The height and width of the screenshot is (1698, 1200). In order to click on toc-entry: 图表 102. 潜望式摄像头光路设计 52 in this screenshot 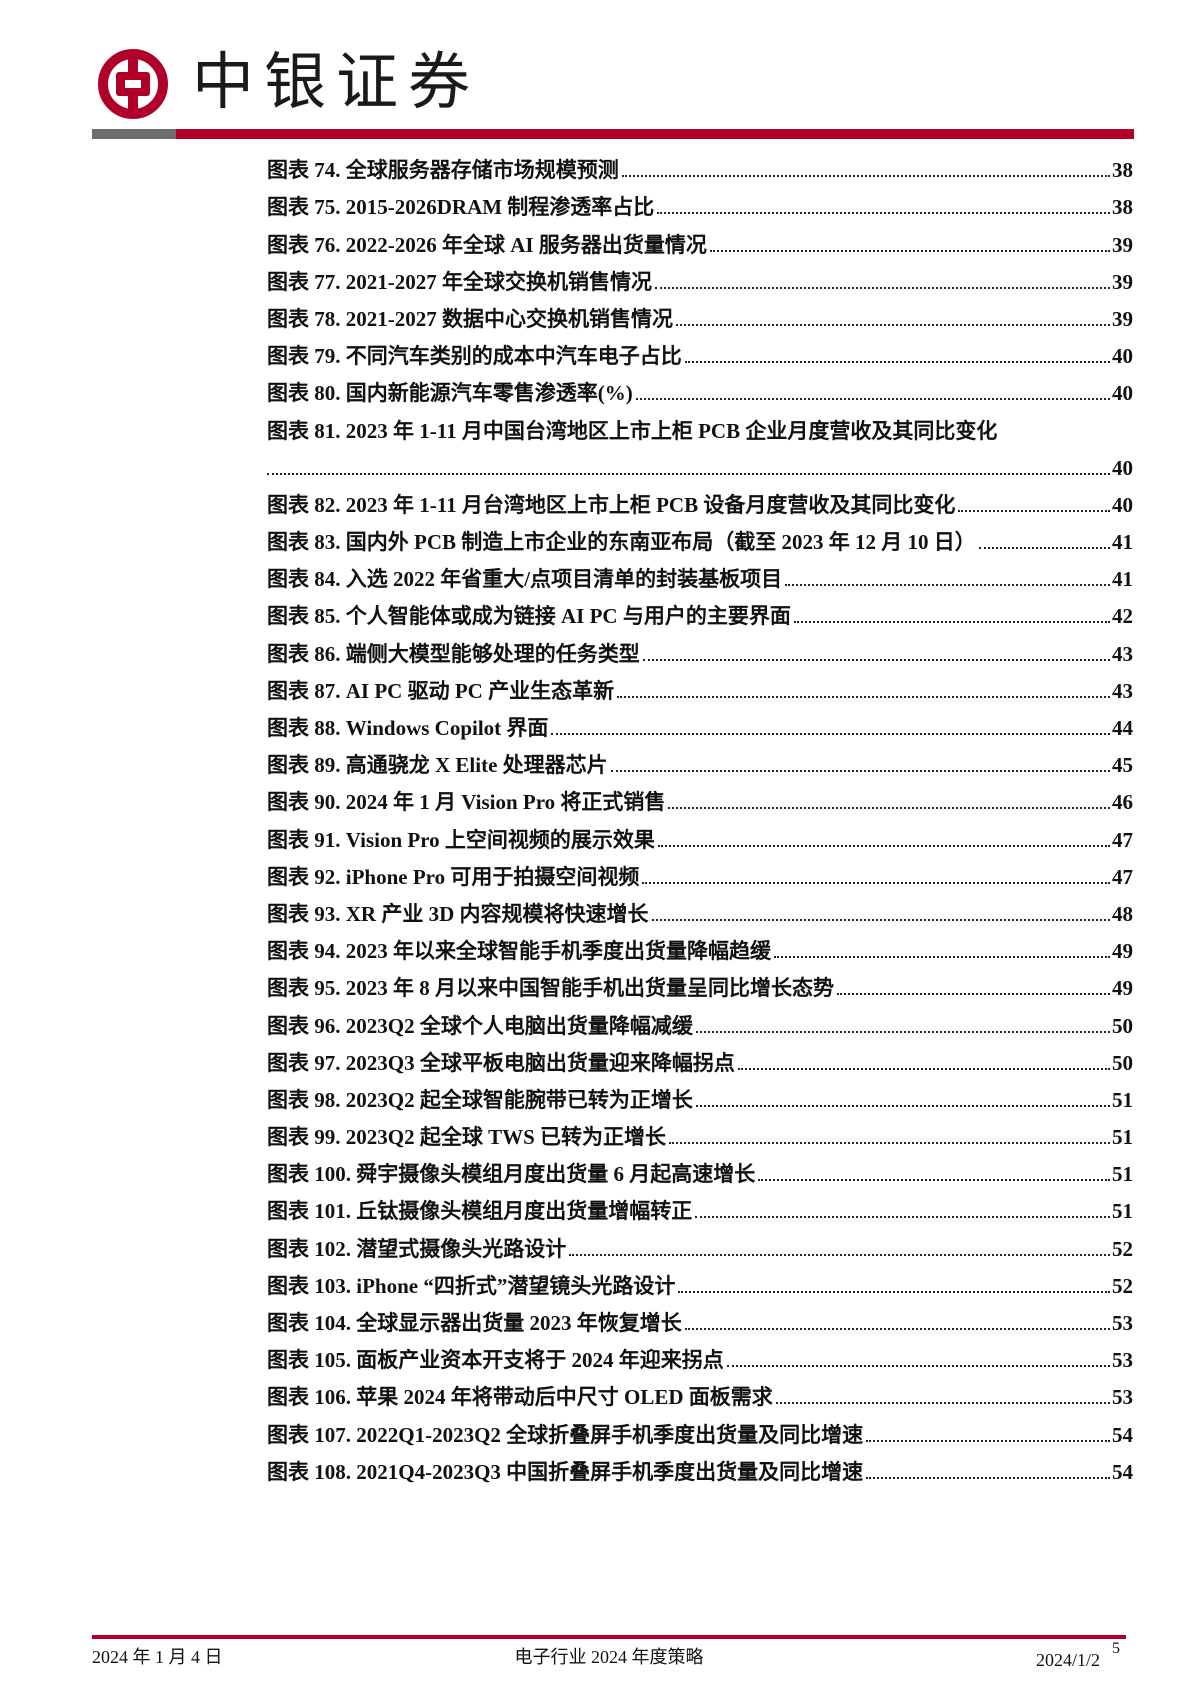, I will do `click(700, 1242)`.